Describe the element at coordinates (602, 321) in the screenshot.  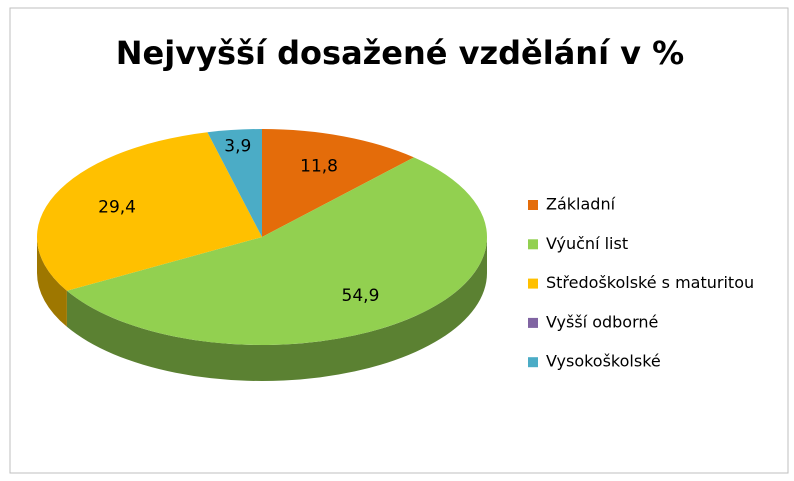
I see `legend-label: Vyšší odborné` at that location.